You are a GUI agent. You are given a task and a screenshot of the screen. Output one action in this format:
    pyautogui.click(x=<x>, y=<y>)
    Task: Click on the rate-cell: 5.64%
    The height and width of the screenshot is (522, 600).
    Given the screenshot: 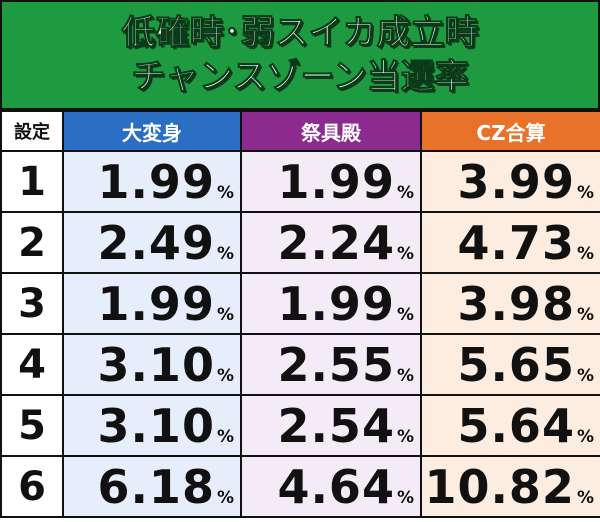 What is the action you would take?
    pyautogui.click(x=510, y=425)
    